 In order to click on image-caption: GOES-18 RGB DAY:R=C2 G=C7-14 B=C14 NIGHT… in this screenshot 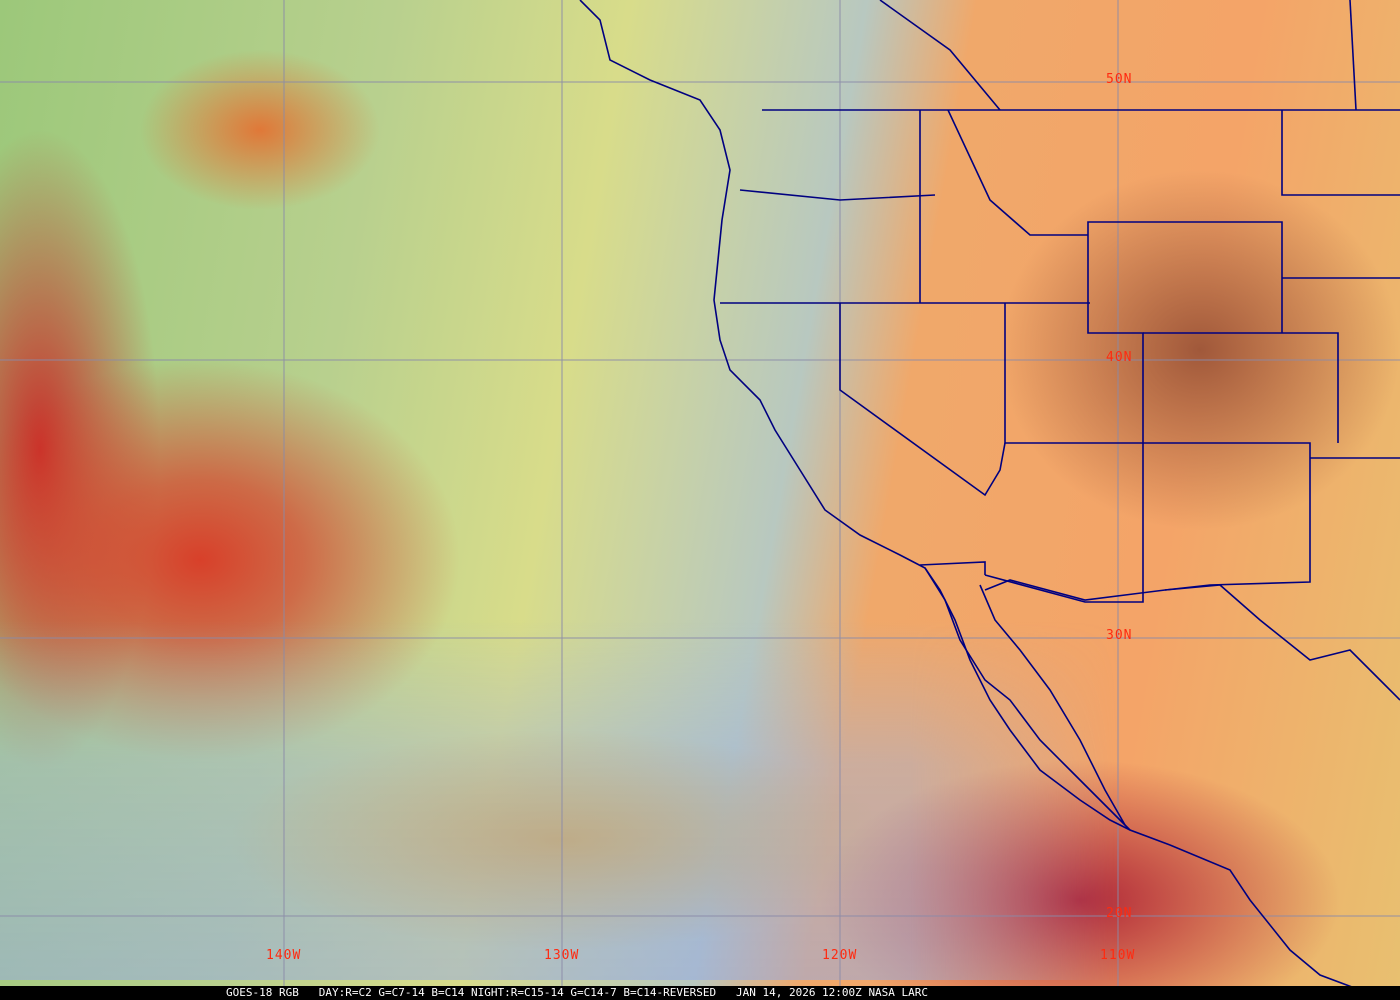, I will do `click(700, 993)`.